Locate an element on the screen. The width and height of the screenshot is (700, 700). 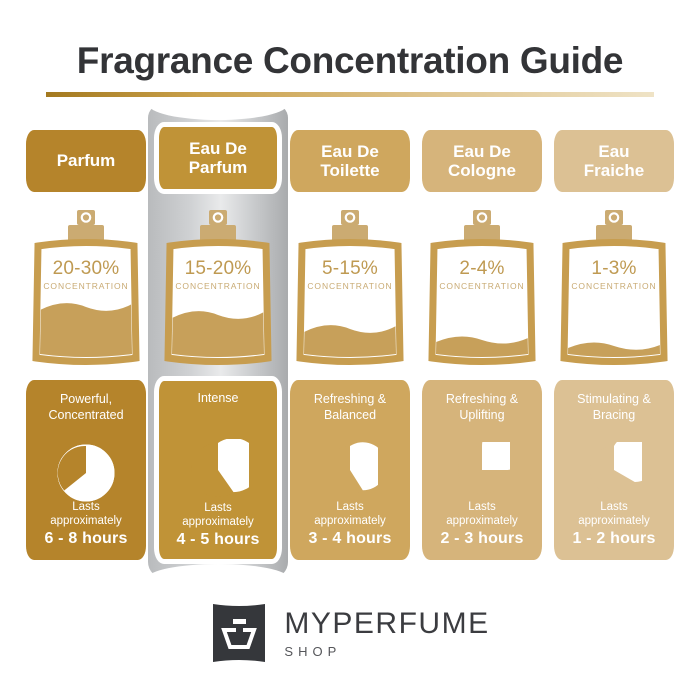
bottle-eau-de-parfum: 15-20% CONCENTRATION is located at coordinates (218, 290).